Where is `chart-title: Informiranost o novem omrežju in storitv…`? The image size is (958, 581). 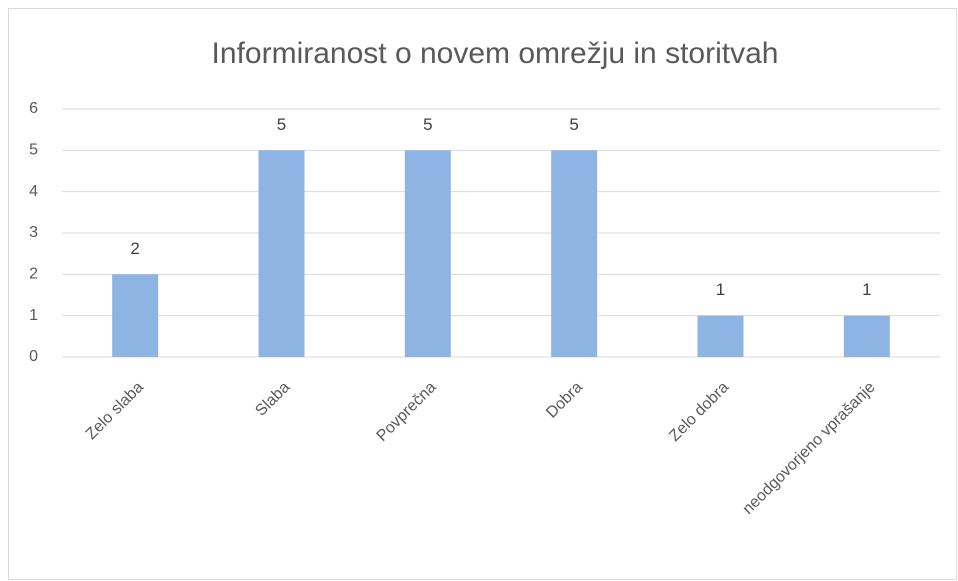
chart-title: Informiranost o novem omrežju in storitv… is located at coordinates (495, 53).